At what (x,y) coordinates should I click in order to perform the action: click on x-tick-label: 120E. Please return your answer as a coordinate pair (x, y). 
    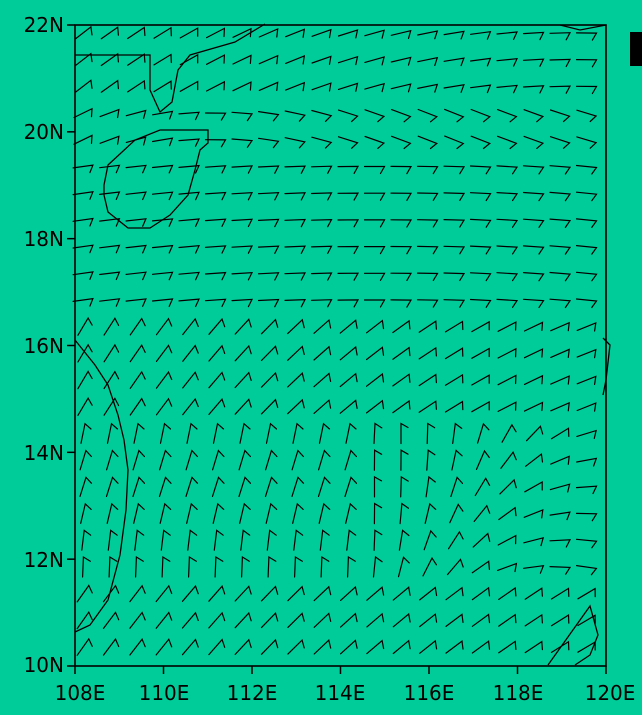
    Looking at the image, I should click on (610, 693).